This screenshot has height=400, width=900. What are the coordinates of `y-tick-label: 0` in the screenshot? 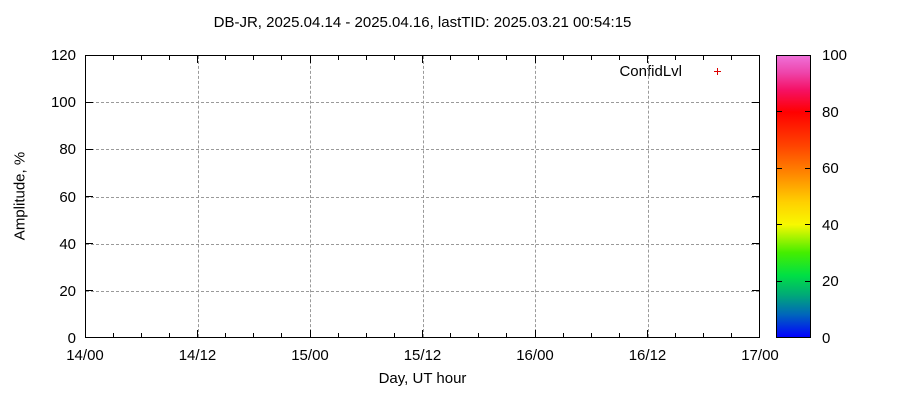 It's located at (71, 338).